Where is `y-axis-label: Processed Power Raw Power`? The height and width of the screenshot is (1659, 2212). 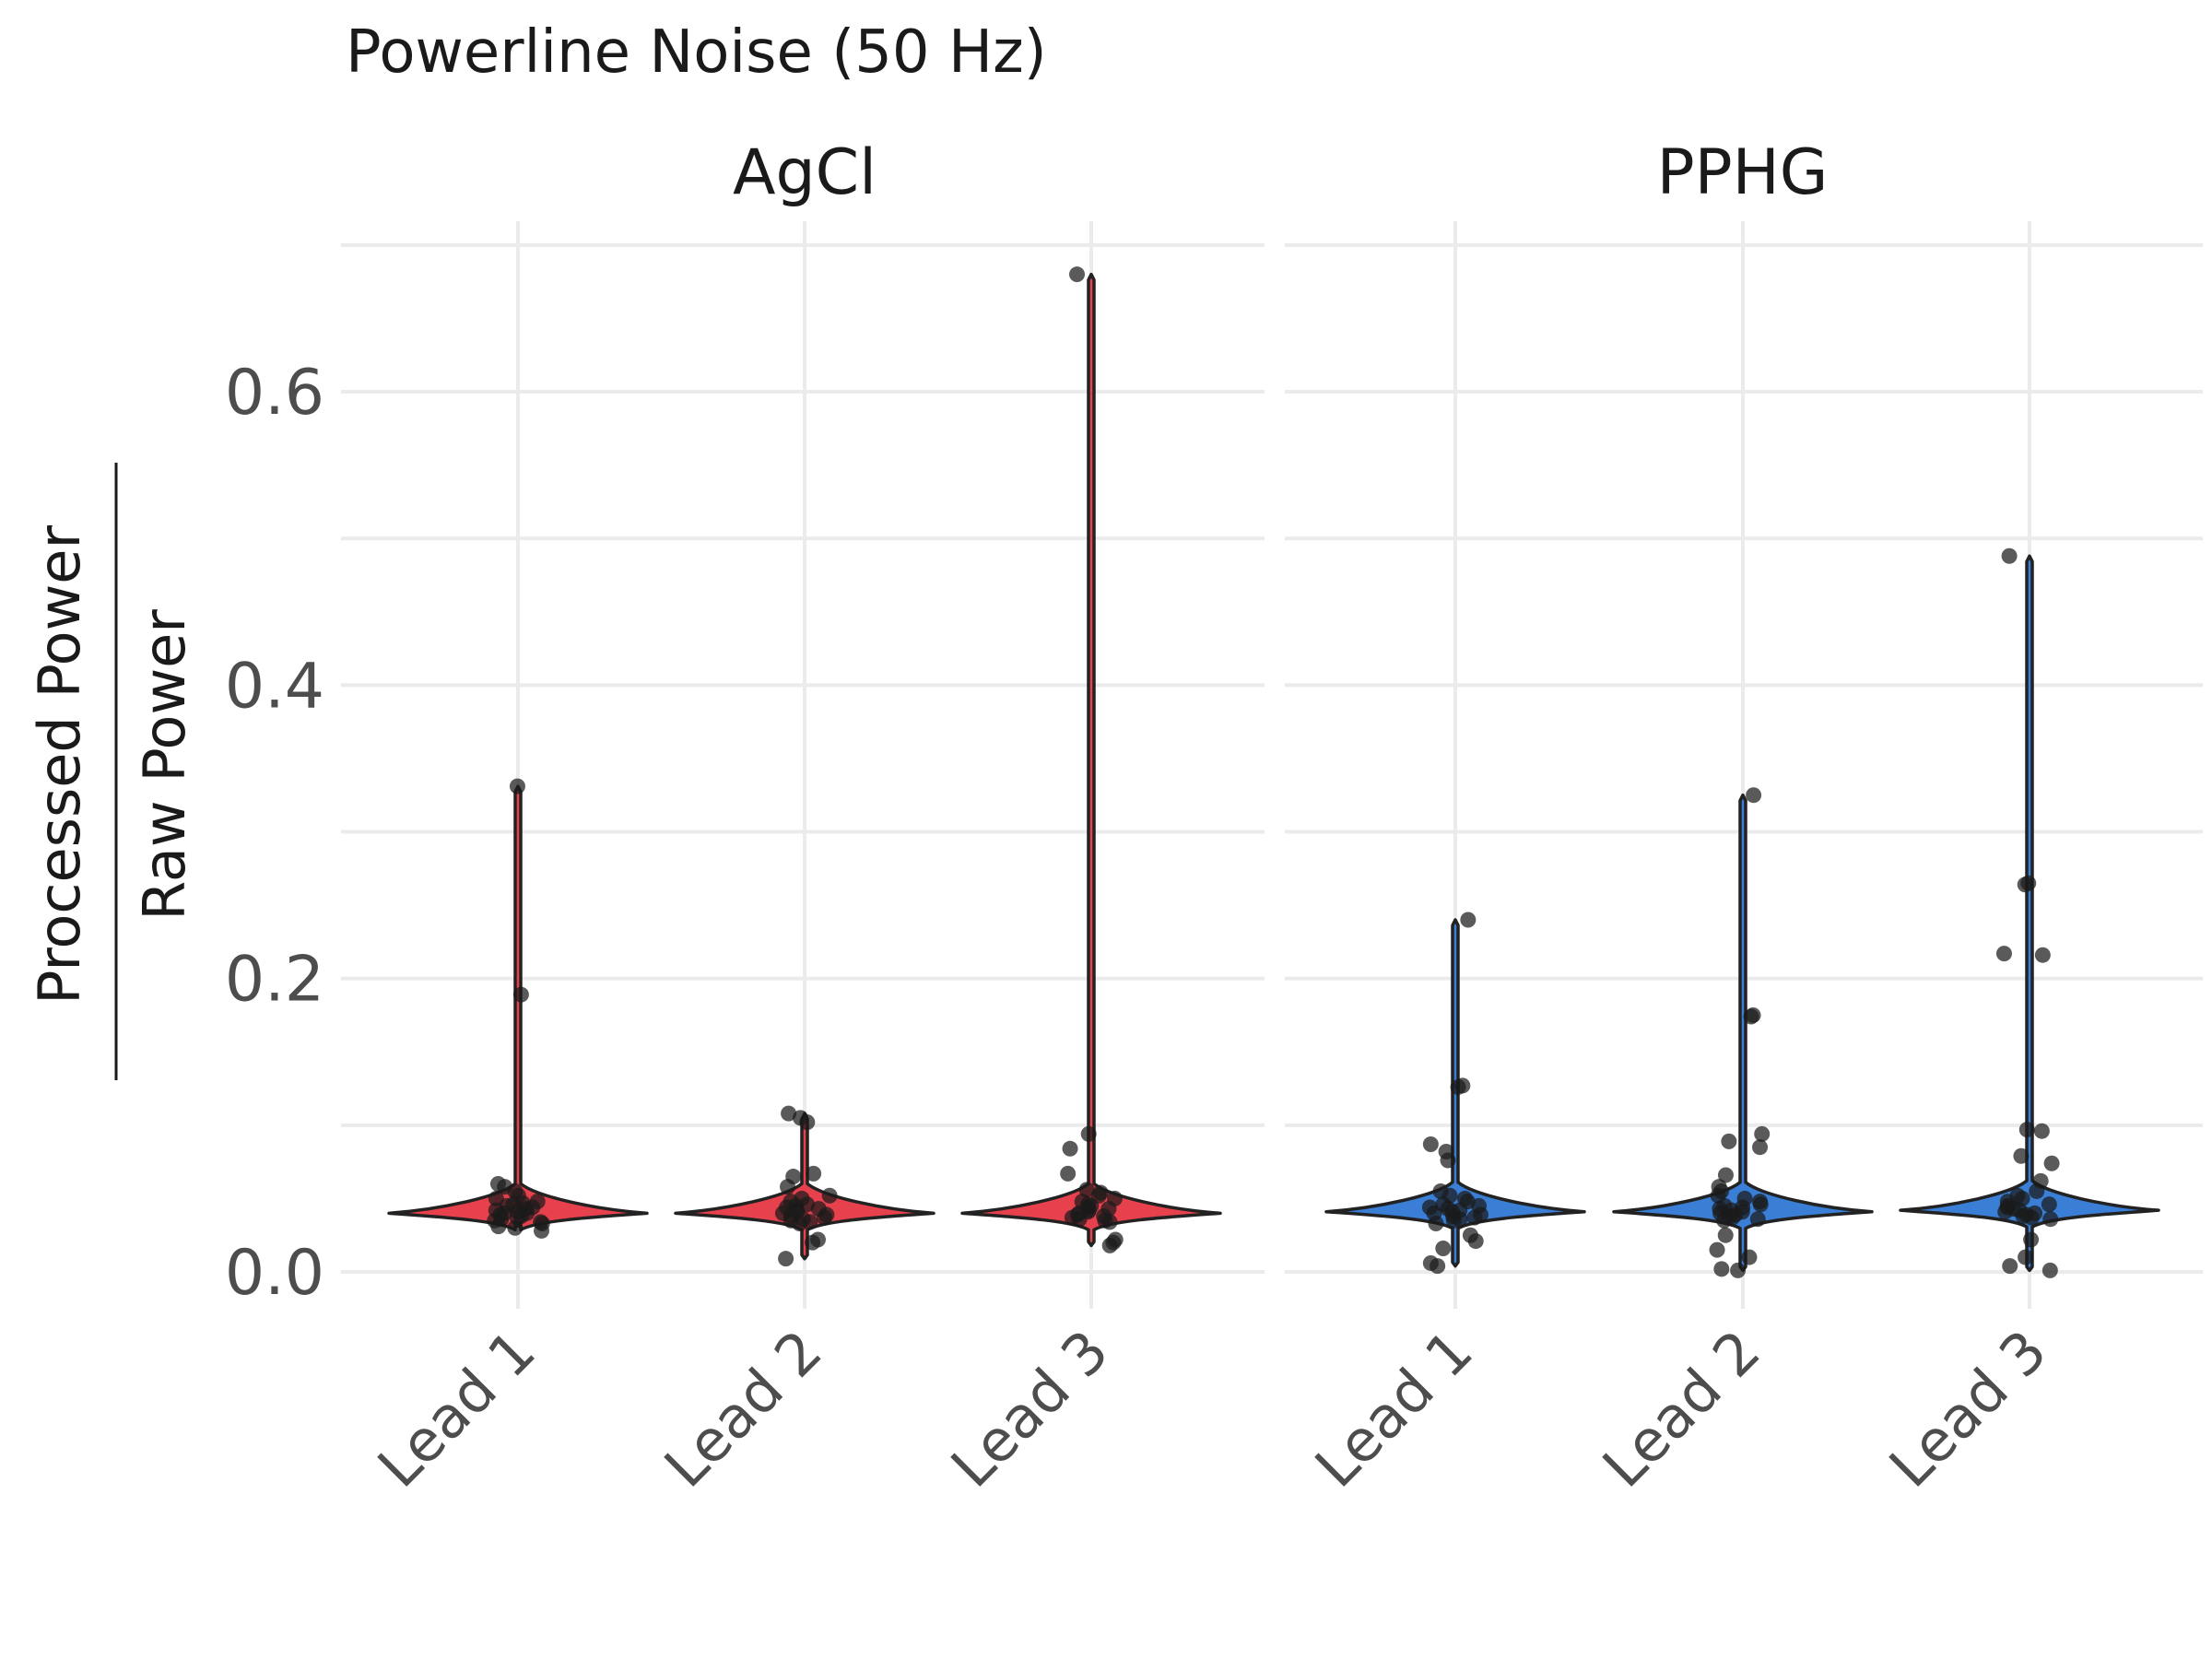
y-axis-label: Processed Power Raw Power is located at coordinates (112, 771).